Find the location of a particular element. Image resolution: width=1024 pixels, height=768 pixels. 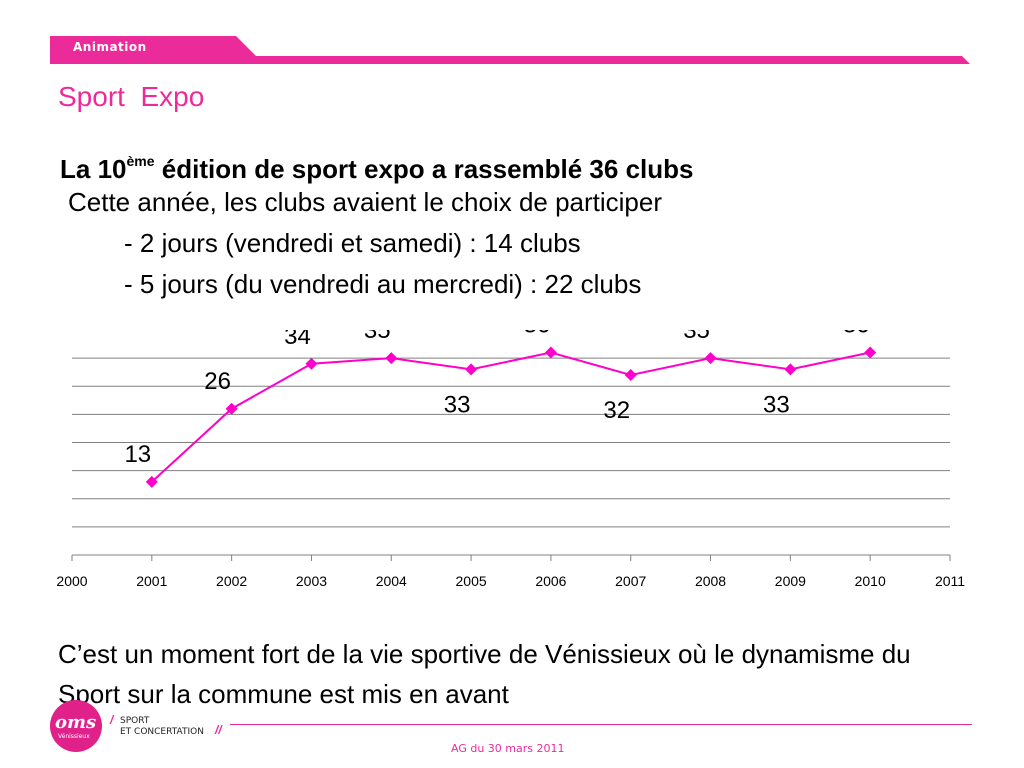

x-tick-label: 2001 is located at coordinates (151, 581).